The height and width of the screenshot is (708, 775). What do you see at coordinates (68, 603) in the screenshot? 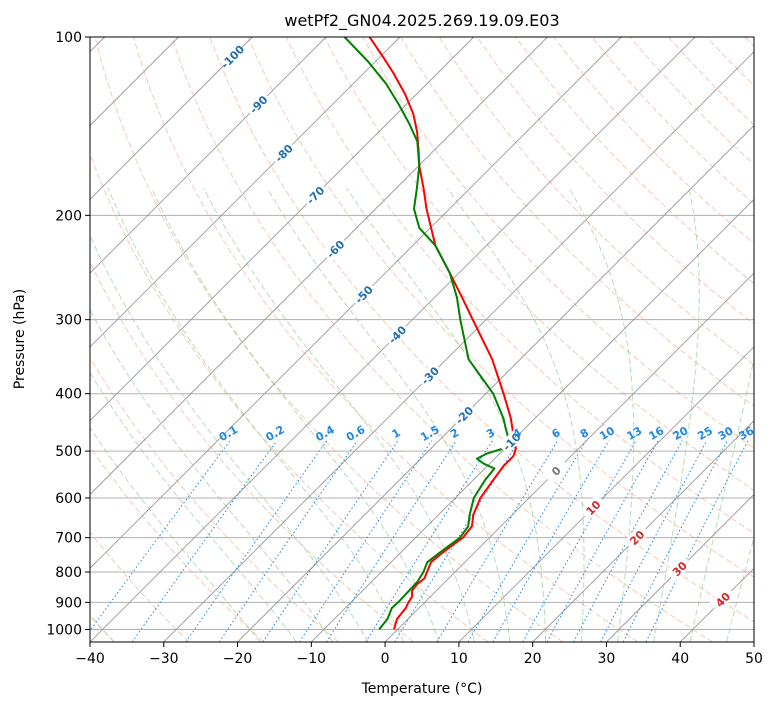
I see `y-tick-label: 900` at bounding box center [68, 603].